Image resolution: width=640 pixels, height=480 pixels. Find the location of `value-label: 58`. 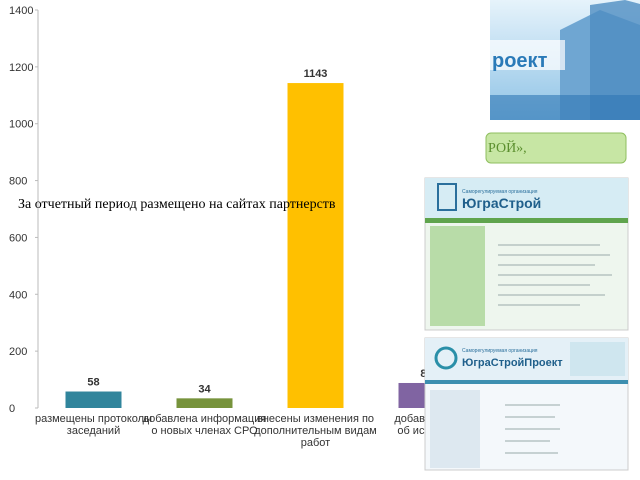

value-label: 58 is located at coordinates (93, 383).